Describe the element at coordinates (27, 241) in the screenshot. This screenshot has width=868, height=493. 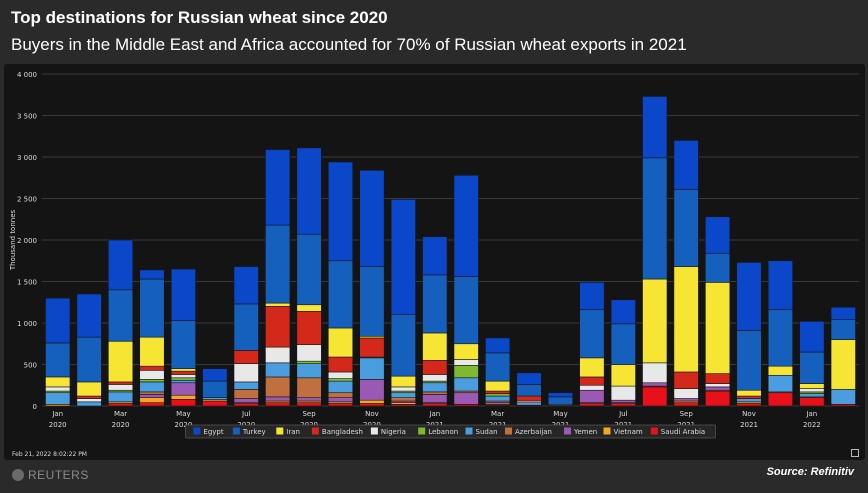
I see `y-tick-label: 2 000` at that location.